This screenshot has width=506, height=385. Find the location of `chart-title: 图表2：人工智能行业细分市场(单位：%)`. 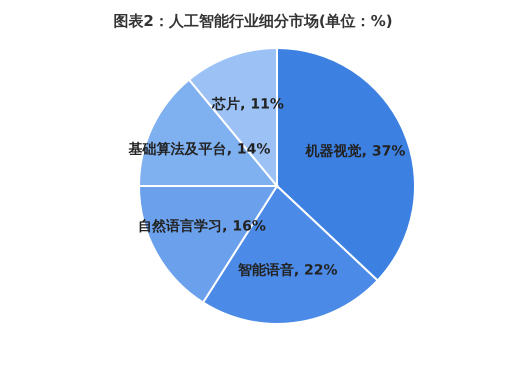

chart-title: 图表2：人工智能行业细分市场(单位：%) is located at coordinates (253, 21).